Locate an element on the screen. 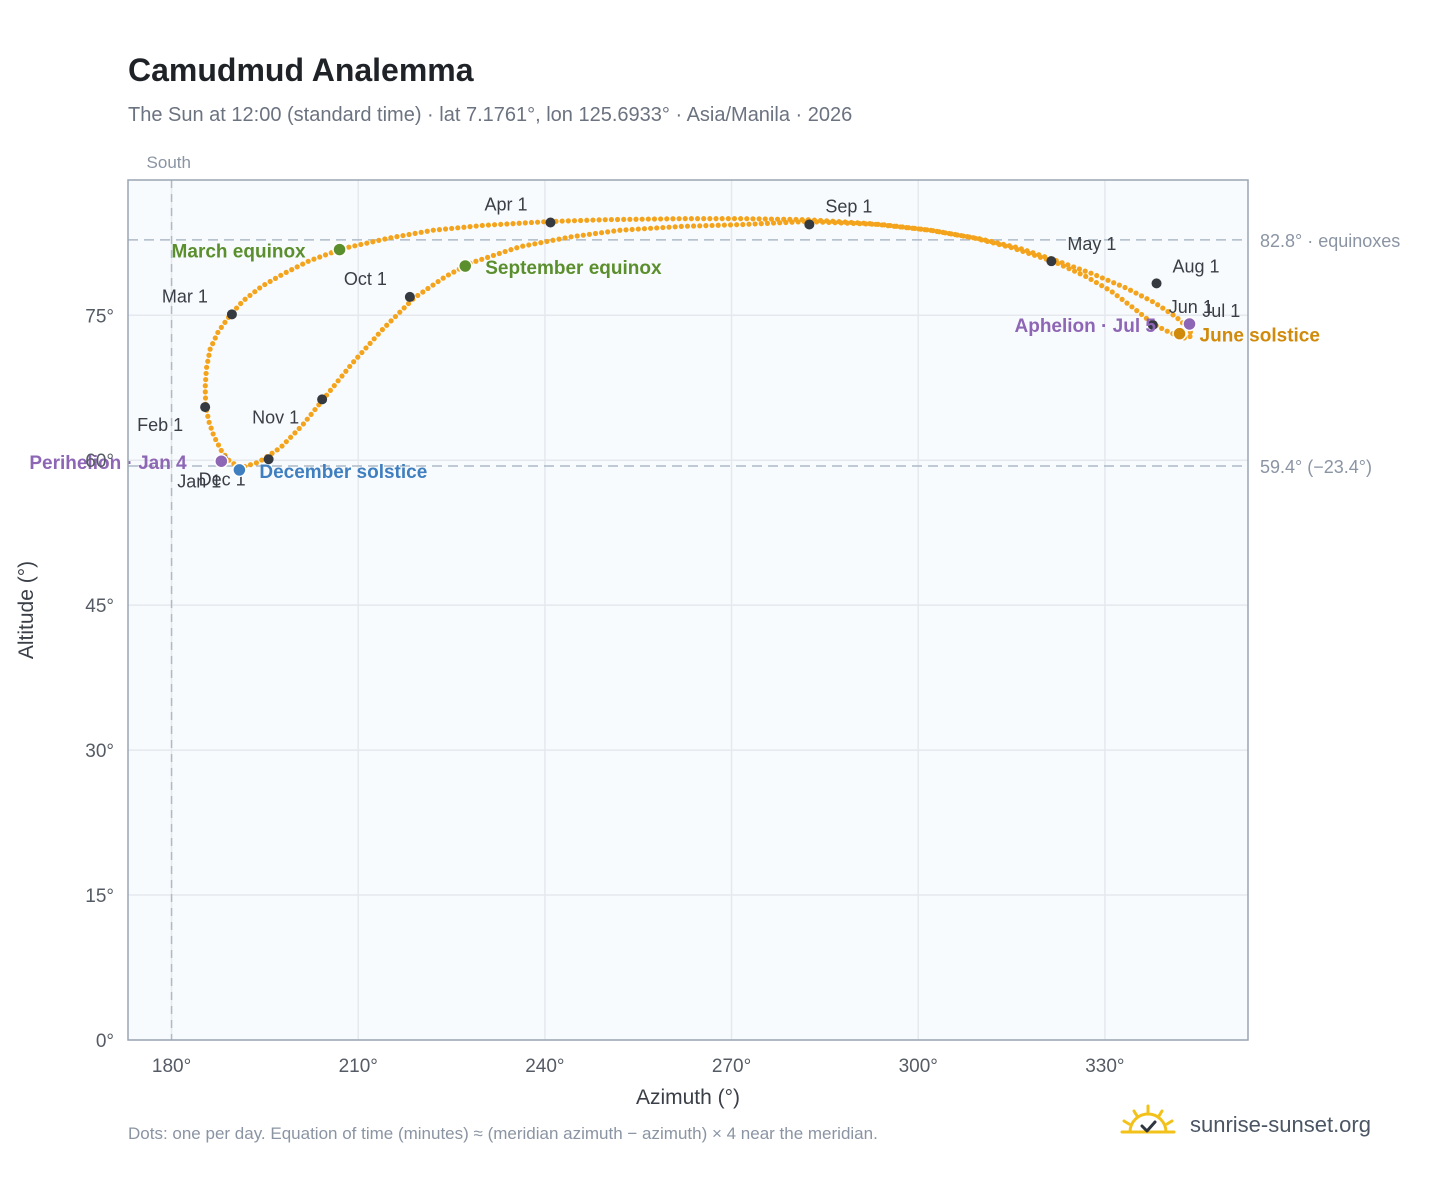 This screenshot has height=1188, width=1448. meridian-label: South is located at coordinates (169, 162).